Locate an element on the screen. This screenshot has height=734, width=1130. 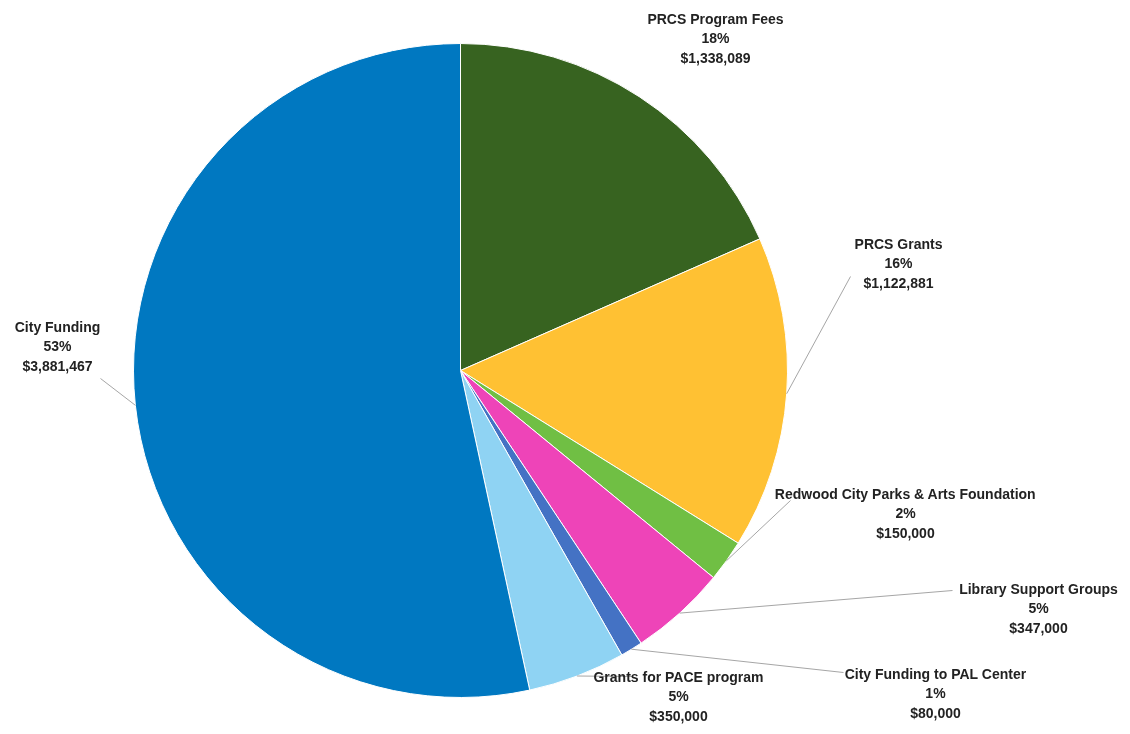
data-label: 2% $150,000 is located at coordinates (905, 523).